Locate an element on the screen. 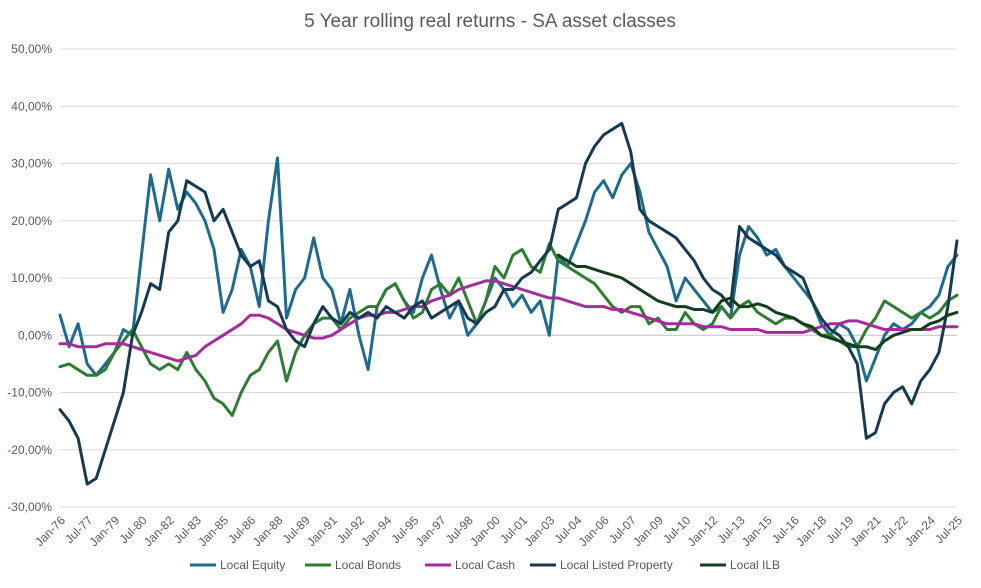 The image size is (981, 588). x-tick-label: Jan-06 is located at coordinates (594, 531).